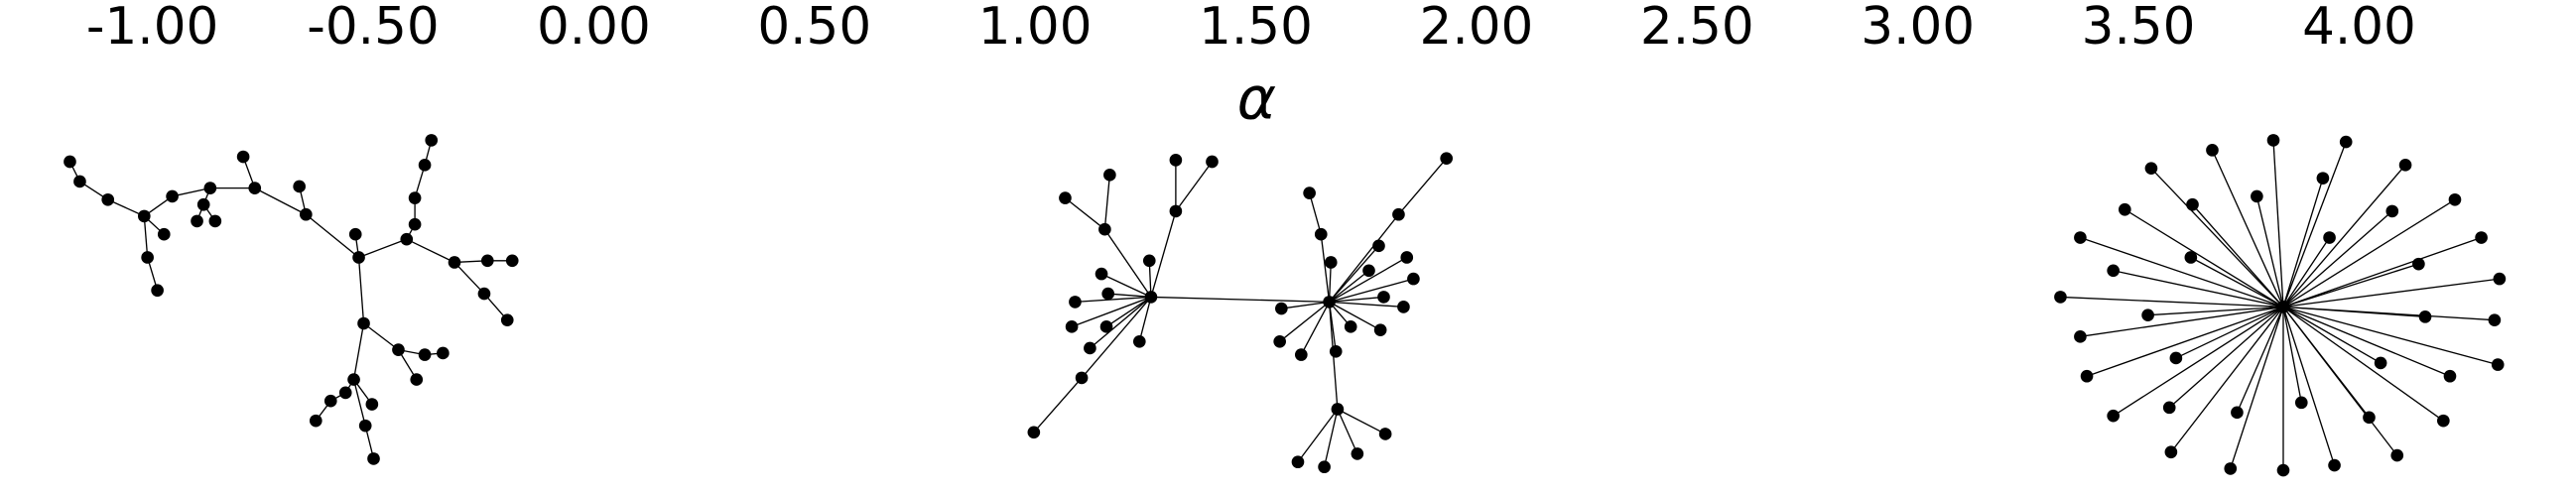 Image resolution: width=2576 pixels, height=495 pixels. What do you see at coordinates (1918, 28) in the screenshot?
I see `x-tick-label: 3.00` at bounding box center [1918, 28].